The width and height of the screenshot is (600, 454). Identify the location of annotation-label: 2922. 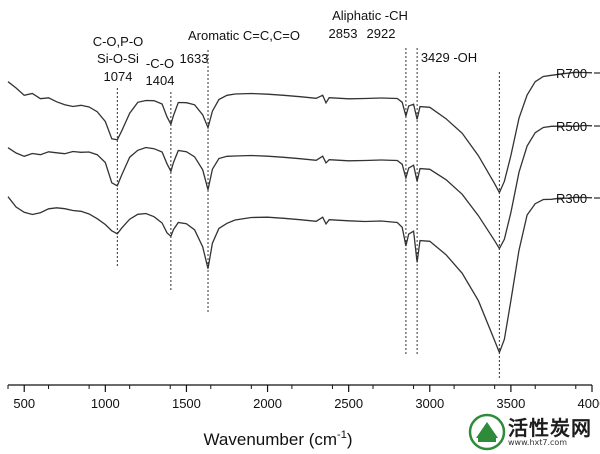
(381, 33).